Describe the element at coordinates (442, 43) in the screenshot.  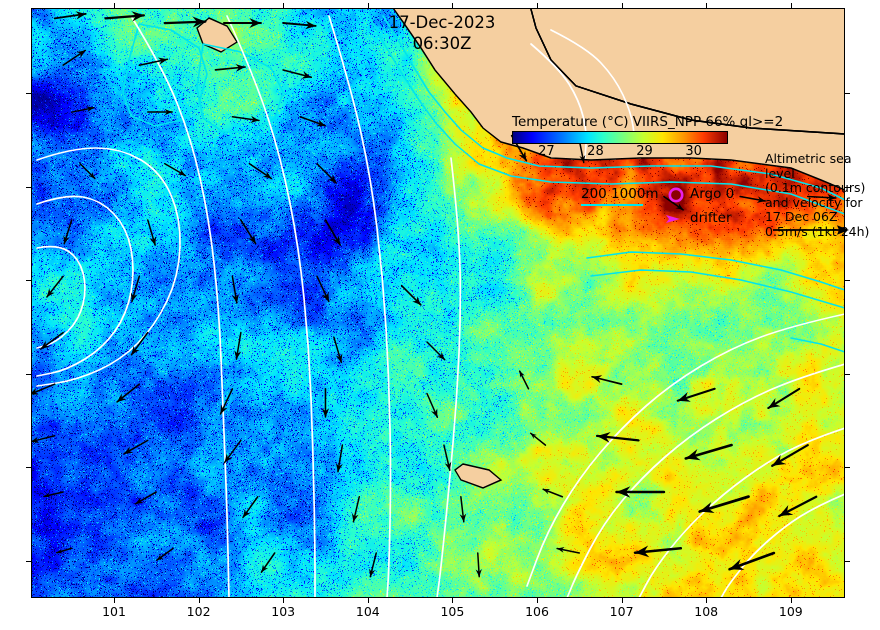
I see `stamp-time: 06:30Z` at that location.